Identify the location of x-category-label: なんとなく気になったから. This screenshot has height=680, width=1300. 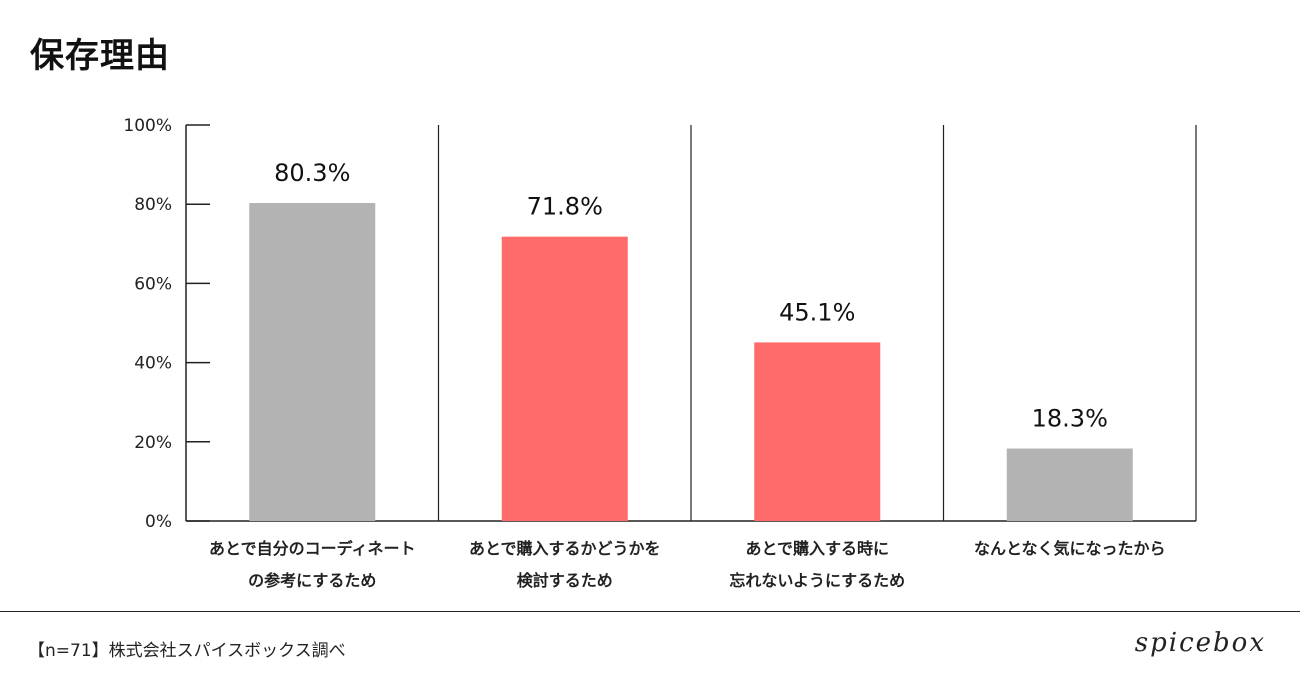
(1070, 548).